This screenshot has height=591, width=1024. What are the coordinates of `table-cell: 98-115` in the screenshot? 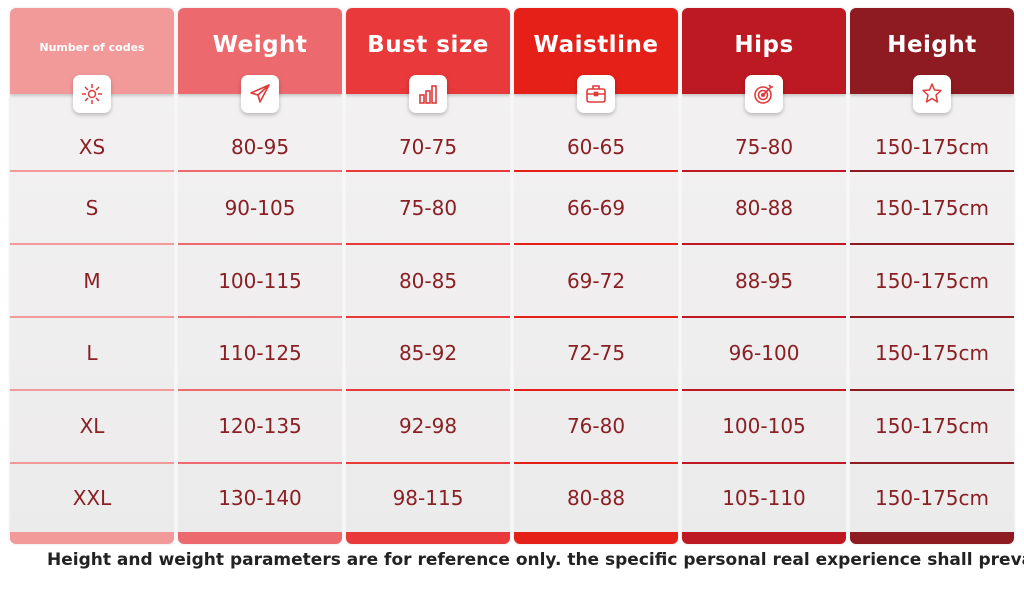 It's located at (428, 498).